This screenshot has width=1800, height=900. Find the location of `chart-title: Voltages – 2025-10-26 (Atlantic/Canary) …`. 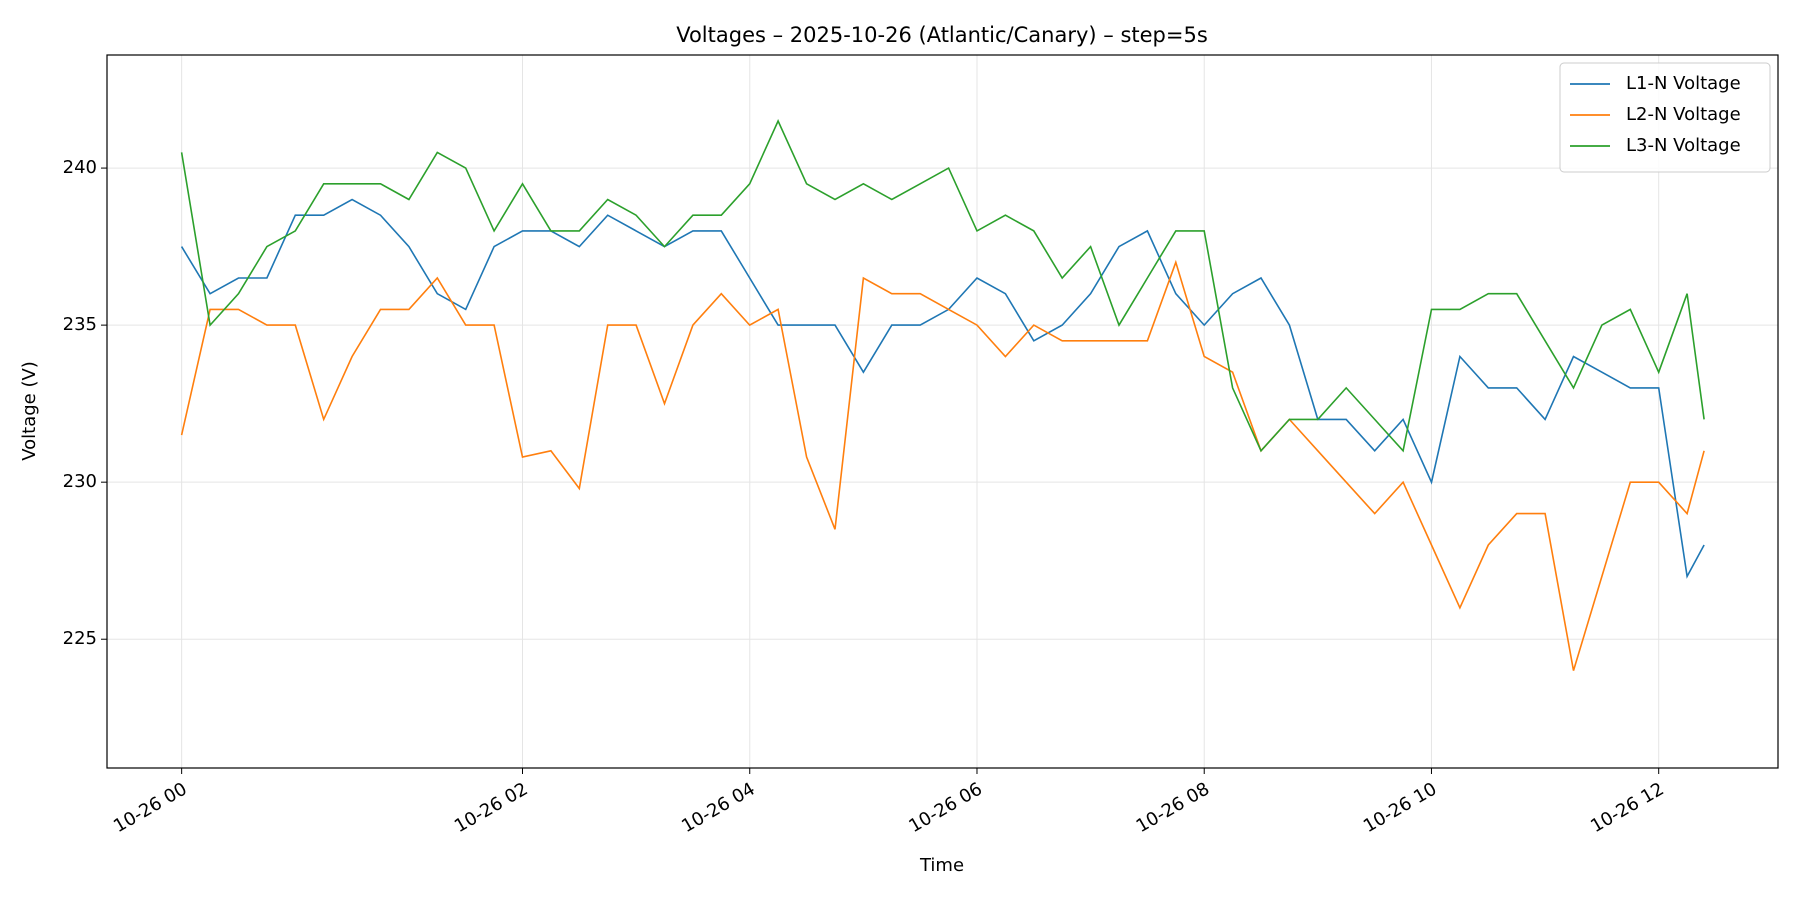

chart-title: Voltages – 2025-10-26 (Atlantic/Canary) … is located at coordinates (942, 35).